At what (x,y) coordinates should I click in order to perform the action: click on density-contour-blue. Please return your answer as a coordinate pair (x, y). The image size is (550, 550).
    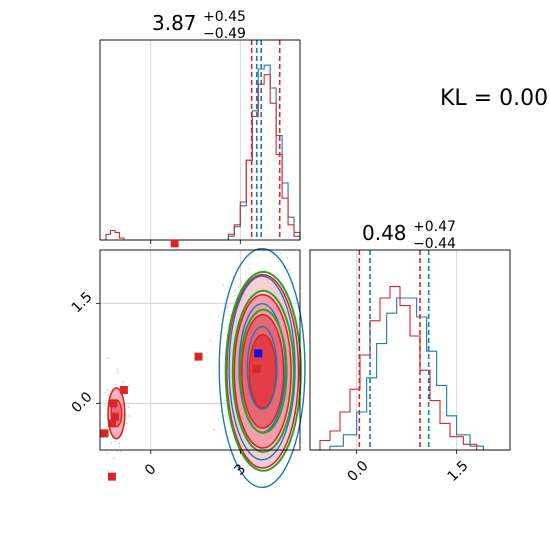
    Looking at the image, I should click on (262, 368).